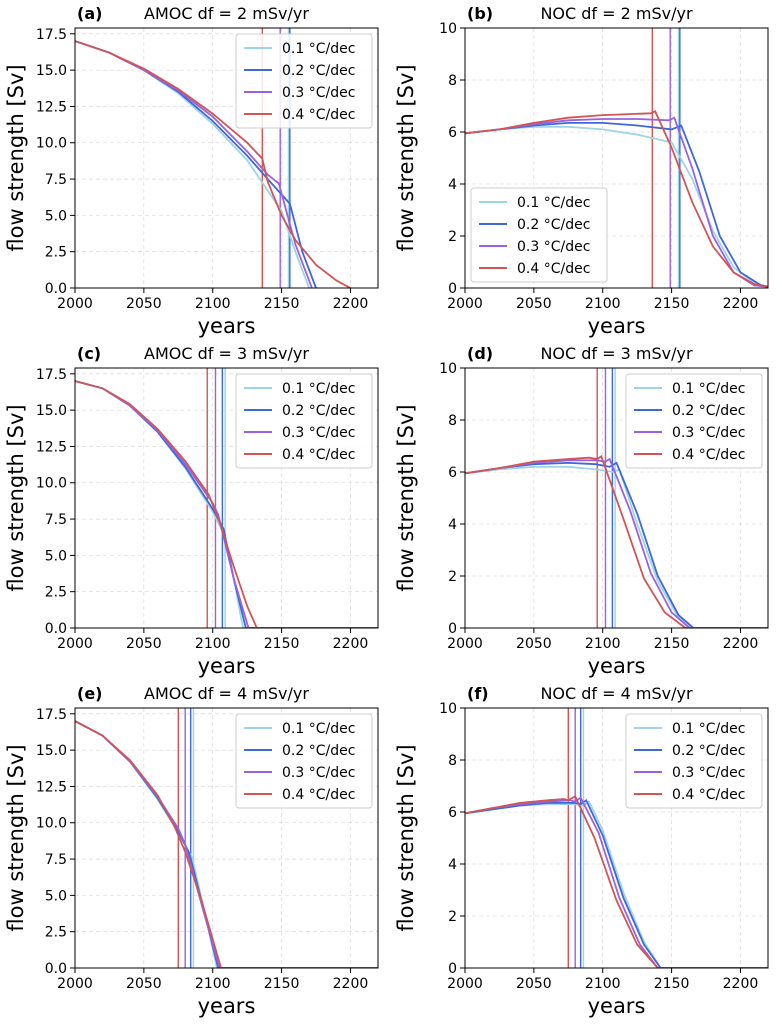  What do you see at coordinates (741, 984) in the screenshot?
I see `x-tick-label: 2200` at bounding box center [741, 984].